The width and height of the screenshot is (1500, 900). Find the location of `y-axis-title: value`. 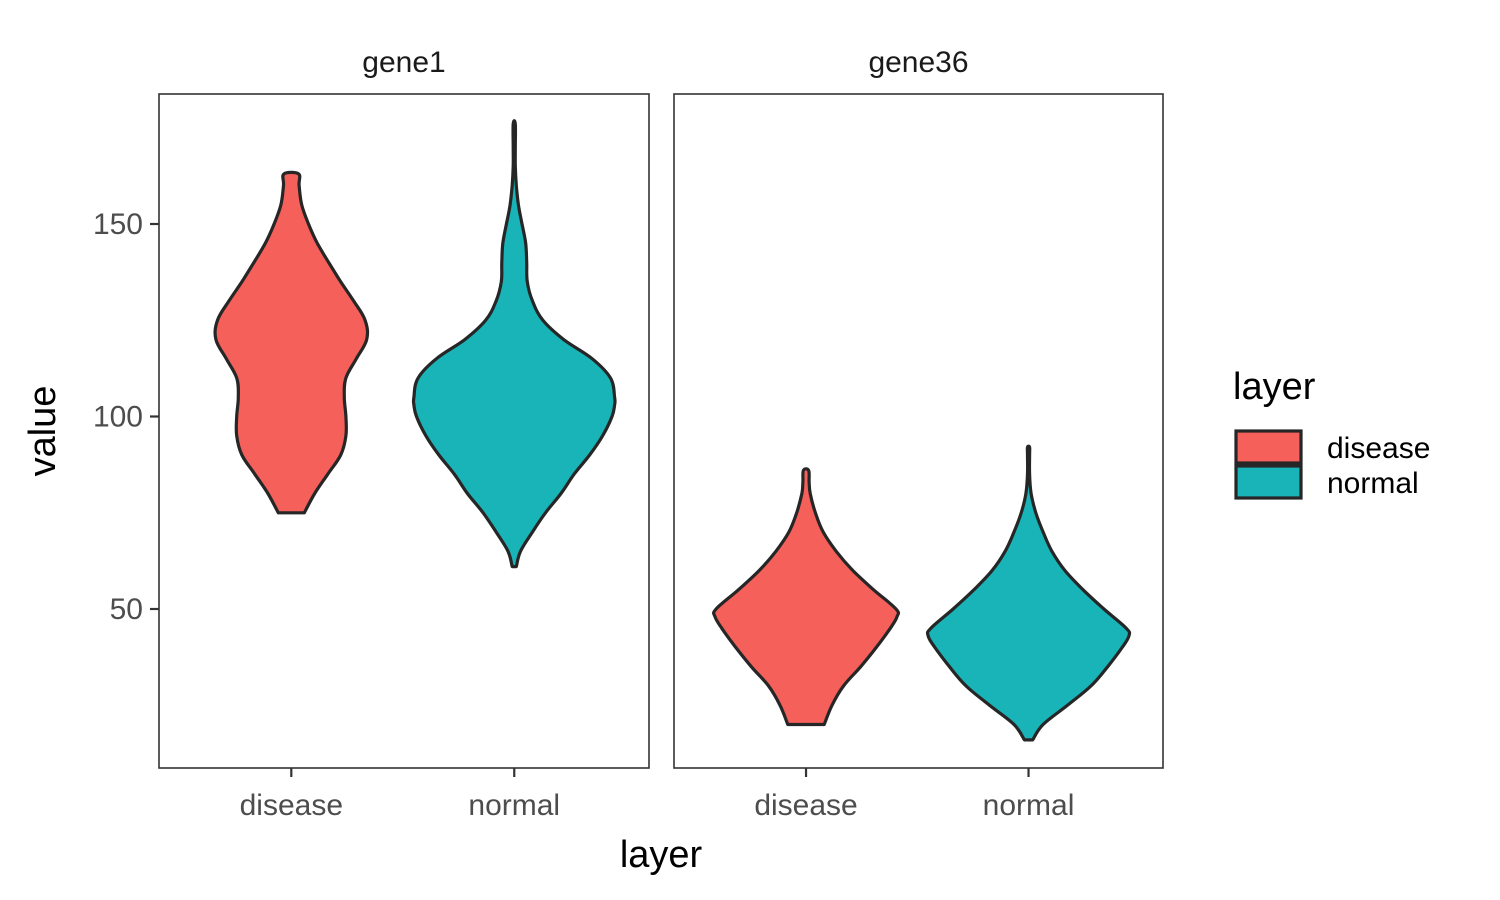

y-axis-title: value is located at coordinates (43, 431).